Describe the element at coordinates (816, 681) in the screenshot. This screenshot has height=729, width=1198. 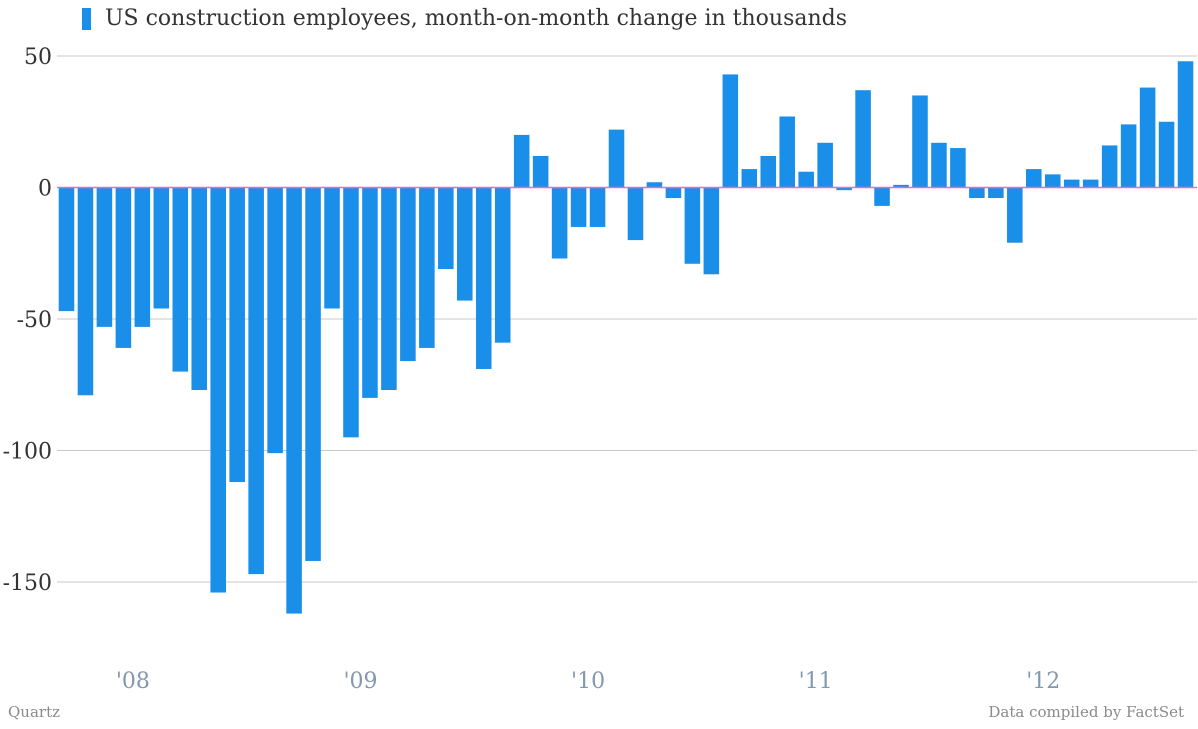
I see `x-tick-label: '11` at that location.